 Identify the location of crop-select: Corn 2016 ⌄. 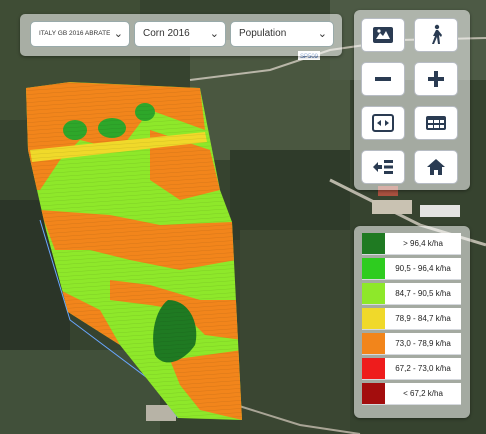
(180, 34).